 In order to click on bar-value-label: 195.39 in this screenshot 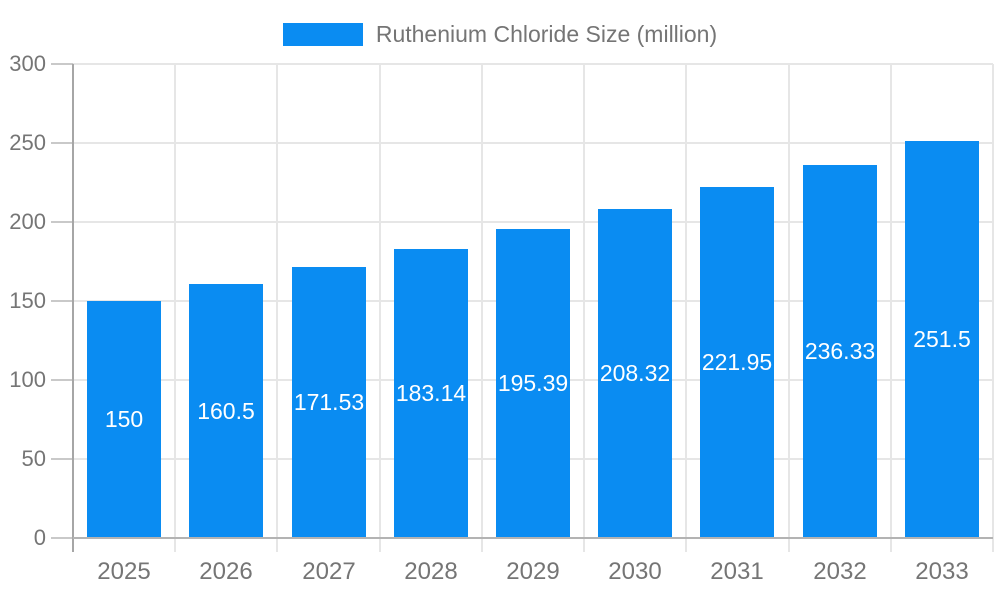, I will do `click(533, 383)`.